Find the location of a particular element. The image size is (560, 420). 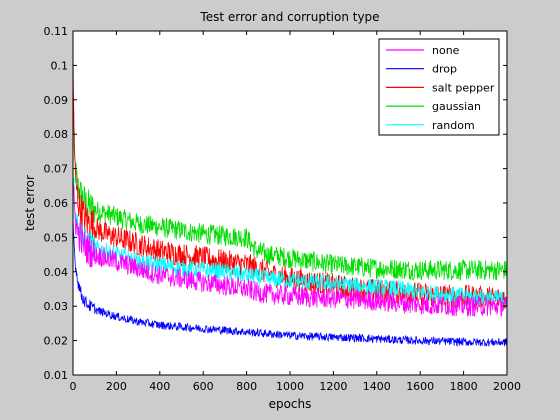

y-tick-label: 0.01 is located at coordinates (56, 375).